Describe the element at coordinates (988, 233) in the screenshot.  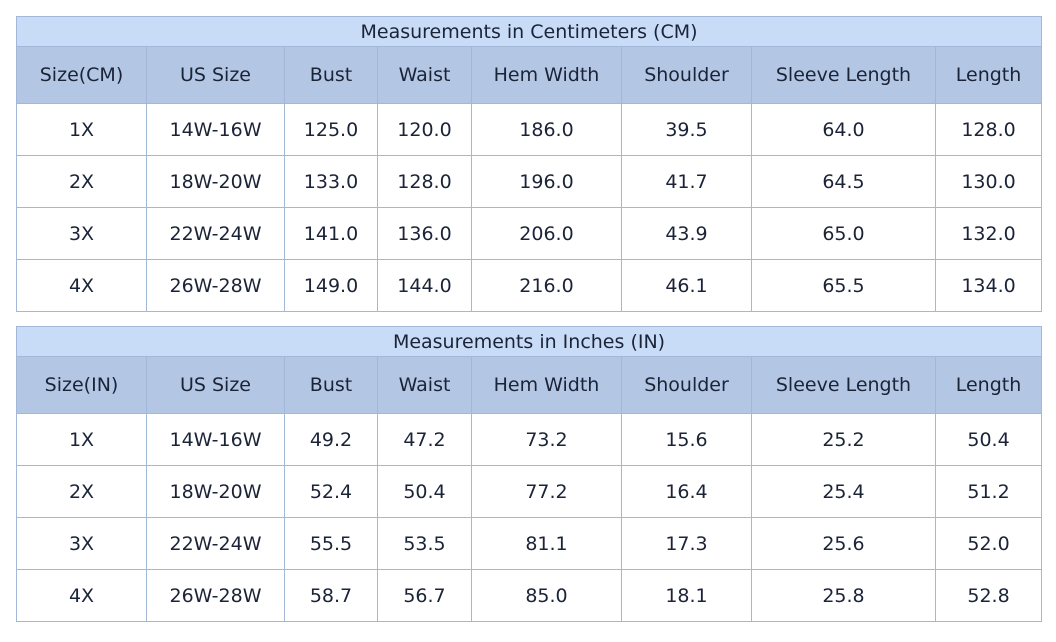
I see `table-cell: 132.0` at that location.